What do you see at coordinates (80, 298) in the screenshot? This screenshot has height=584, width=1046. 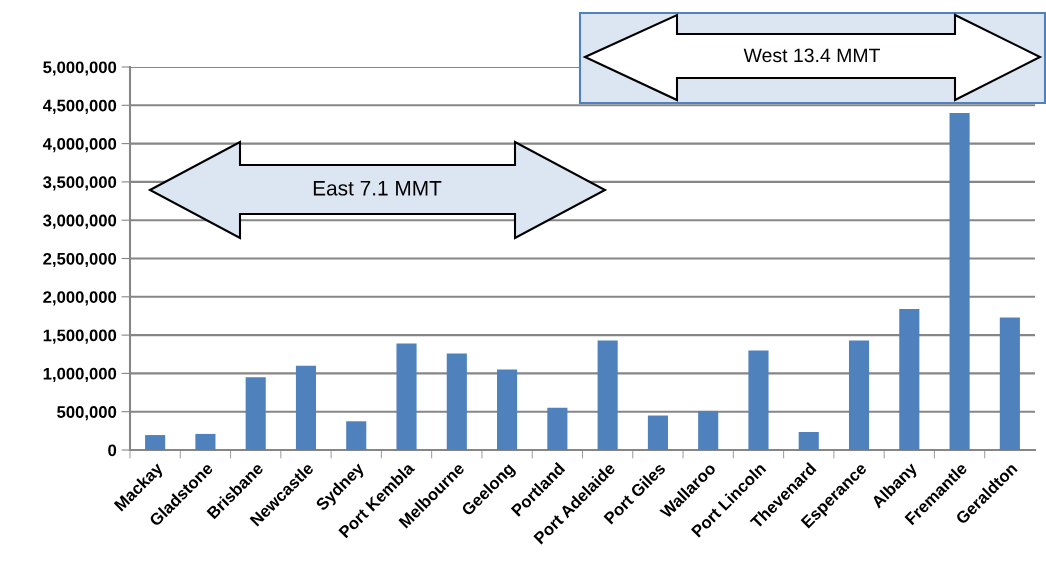 I see `y-tick-label: 2,000,000` at bounding box center [80, 298].